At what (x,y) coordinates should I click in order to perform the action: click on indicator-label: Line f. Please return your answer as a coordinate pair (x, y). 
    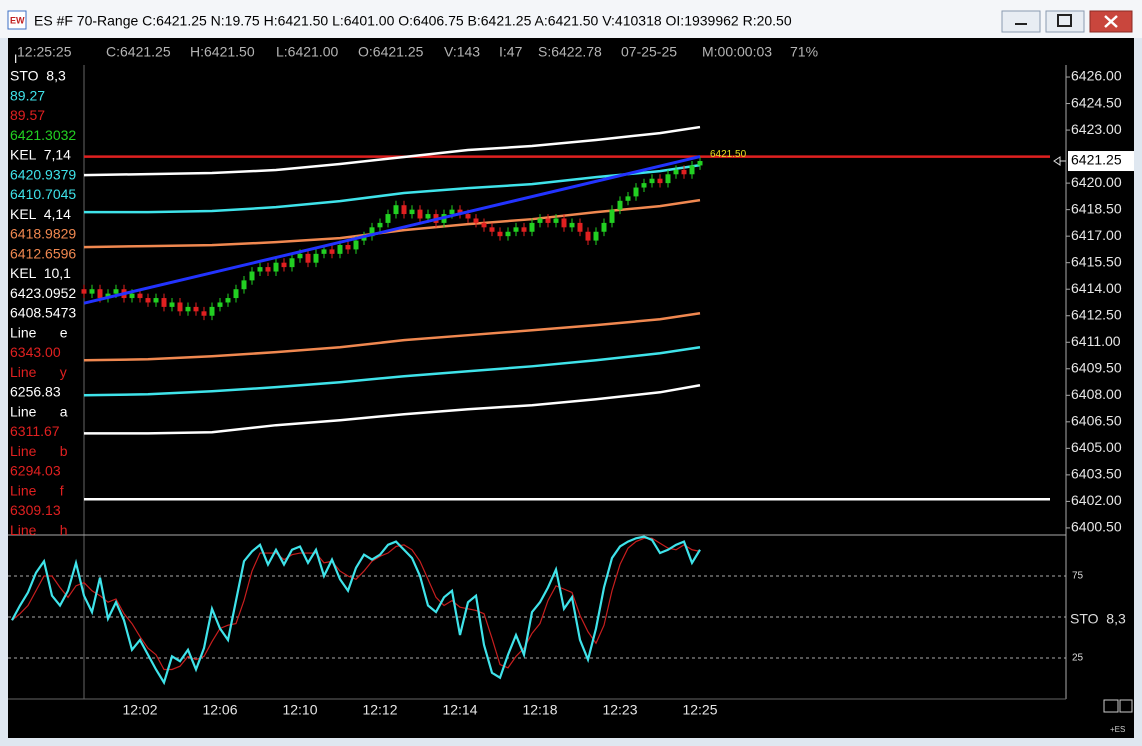
    Looking at the image, I should click on (37, 490).